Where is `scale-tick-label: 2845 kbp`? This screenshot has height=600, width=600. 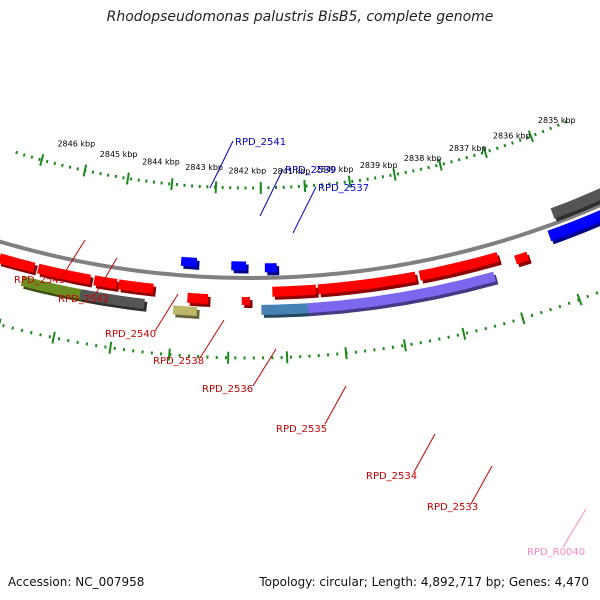
scale-tick-label: 2845 kbp is located at coordinates (119, 154).